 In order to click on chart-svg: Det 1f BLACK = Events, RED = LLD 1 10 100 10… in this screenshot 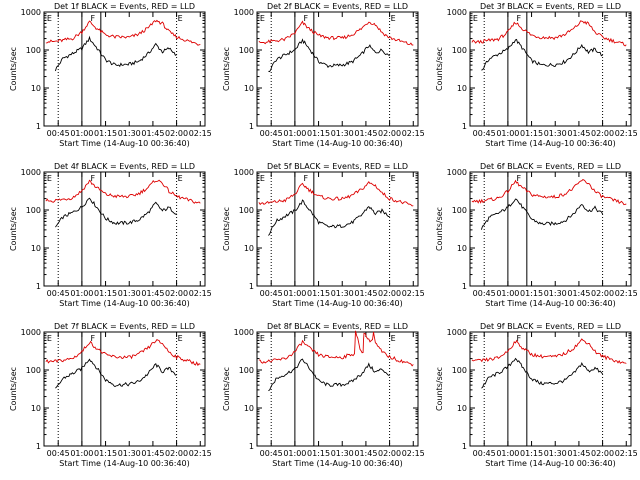, I will do `click(110, 75)`.